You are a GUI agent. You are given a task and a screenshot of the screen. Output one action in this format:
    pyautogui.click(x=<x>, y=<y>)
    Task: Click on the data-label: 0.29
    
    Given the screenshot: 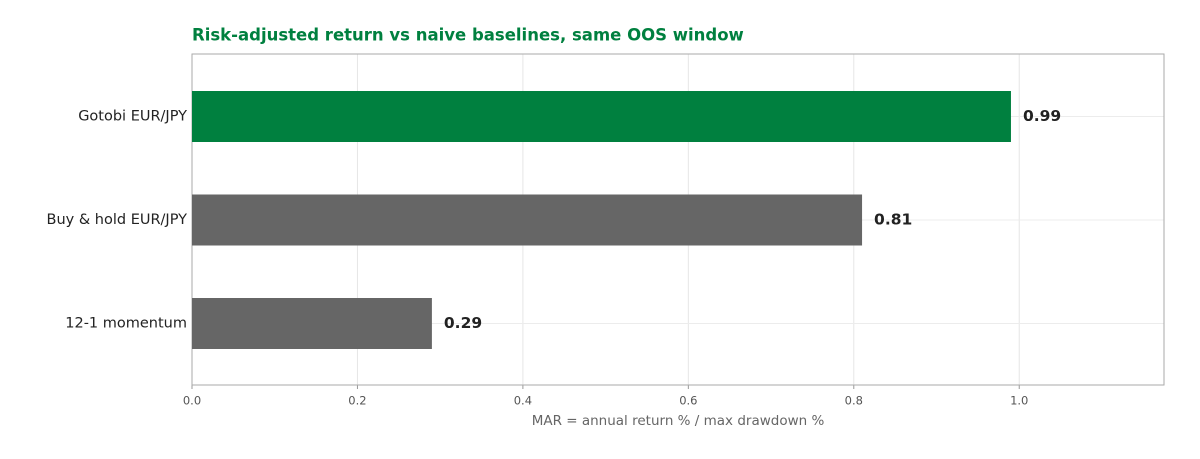 What is the action you would take?
    pyautogui.click(x=463, y=323)
    